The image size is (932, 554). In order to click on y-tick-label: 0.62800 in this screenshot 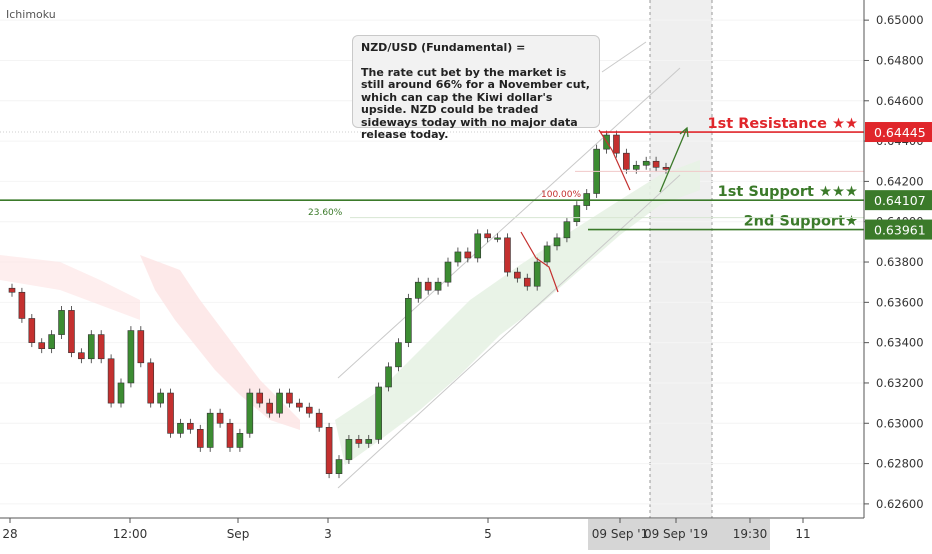, I will do `click(900, 464)`.